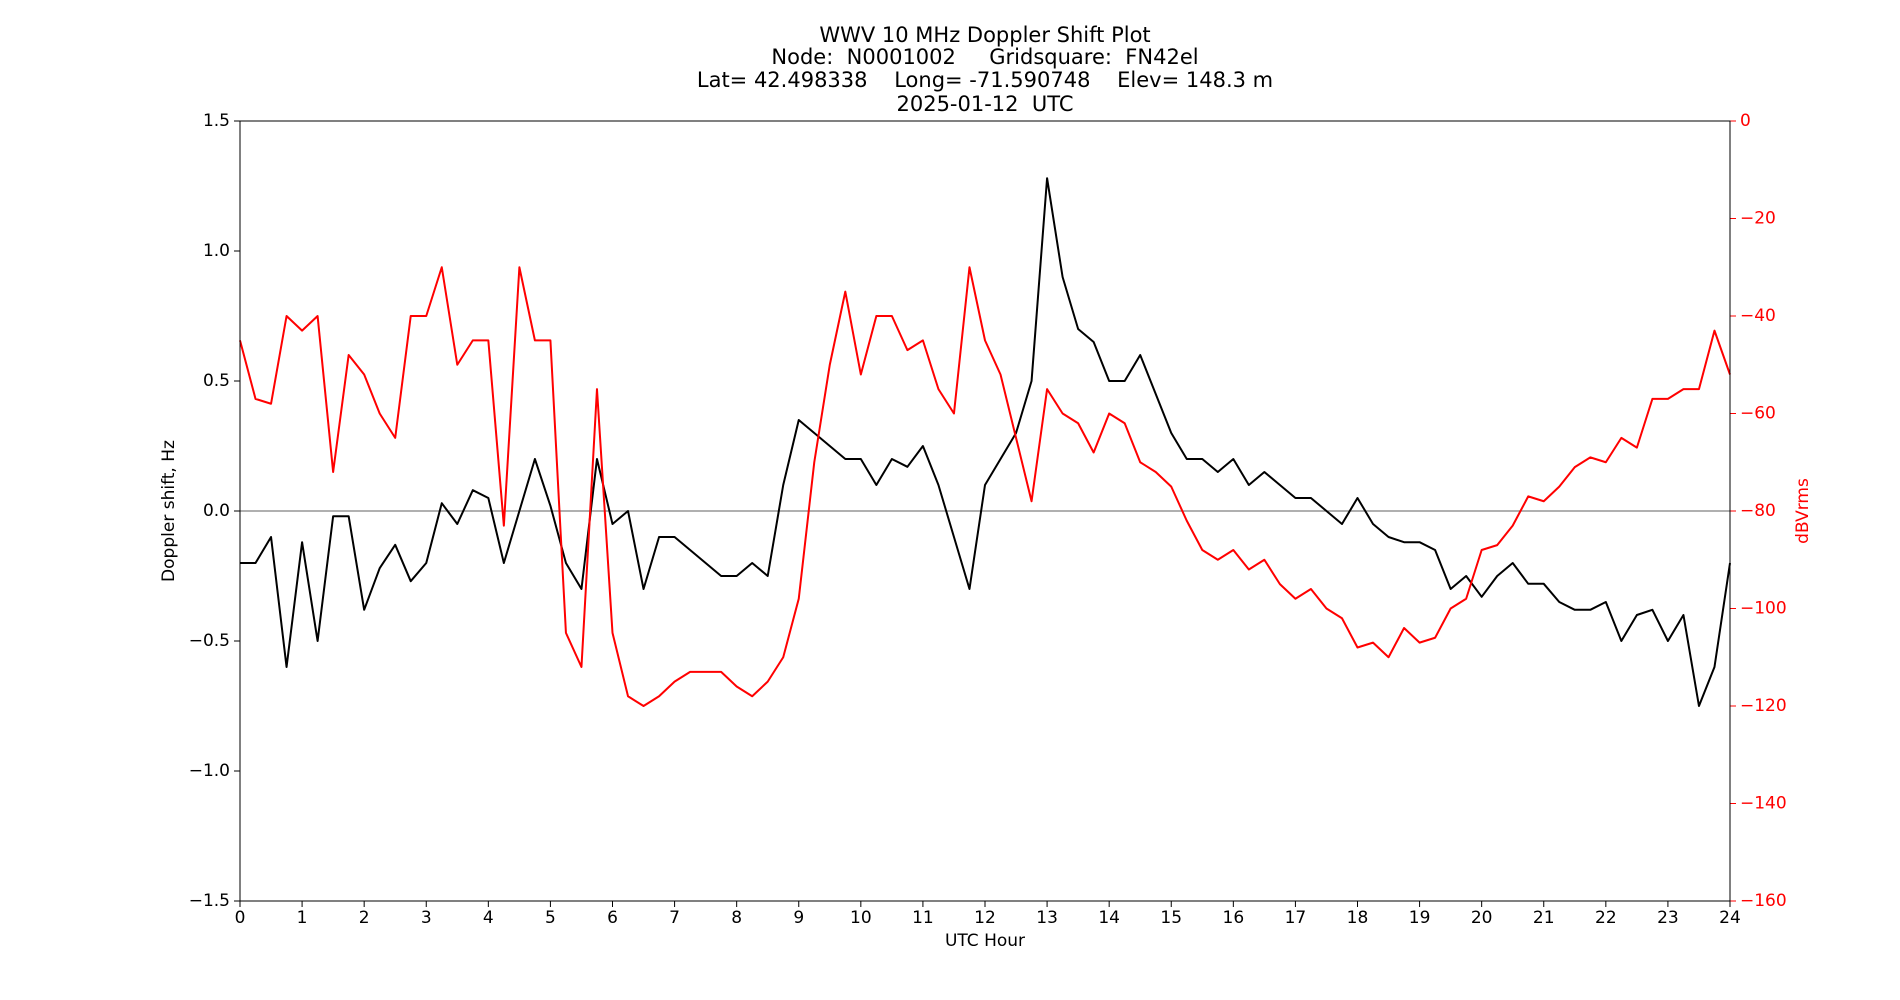 This screenshot has width=1900, height=1000. Describe the element at coordinates (798, 918) in the screenshot. I see `x-tick-label: 9` at that location.